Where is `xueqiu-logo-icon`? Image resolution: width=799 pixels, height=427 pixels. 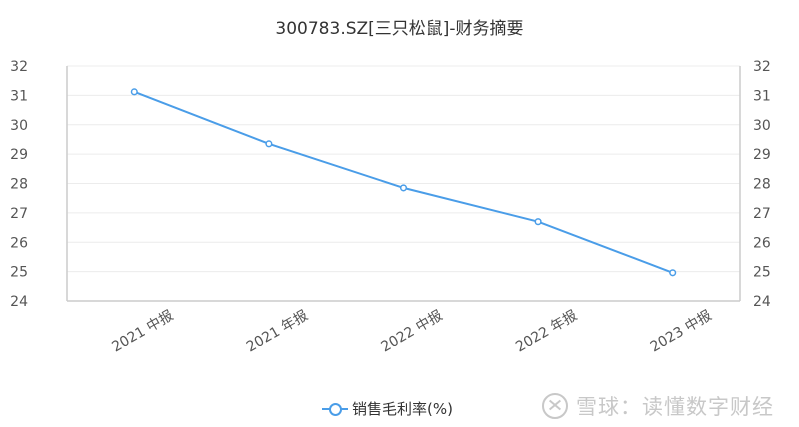 xueqiu-logo-icon is located at coordinates (555, 406).